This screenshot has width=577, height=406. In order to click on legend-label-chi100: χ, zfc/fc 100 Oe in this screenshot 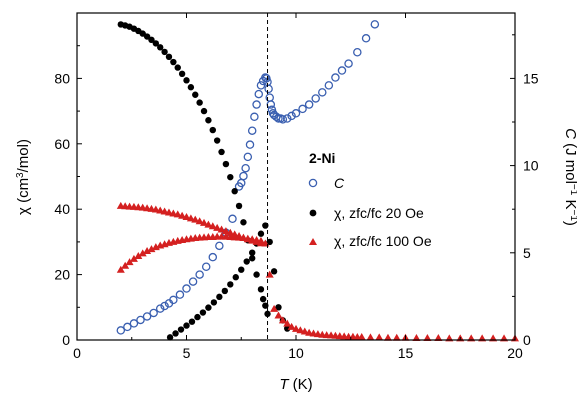, I will do `click(383, 241)`.